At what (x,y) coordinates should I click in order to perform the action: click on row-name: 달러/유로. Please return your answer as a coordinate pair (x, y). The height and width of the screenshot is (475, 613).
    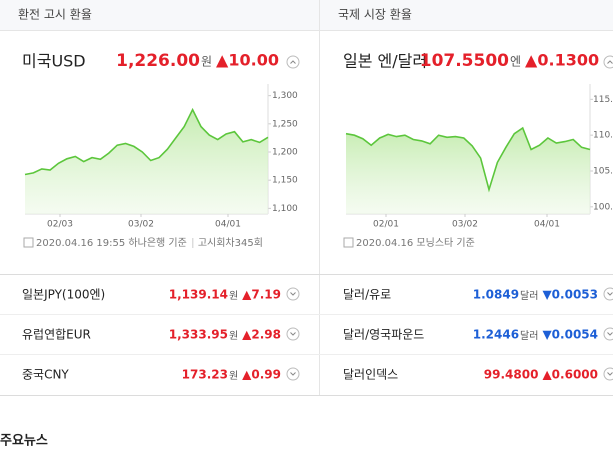
    Looking at the image, I should click on (367, 295).